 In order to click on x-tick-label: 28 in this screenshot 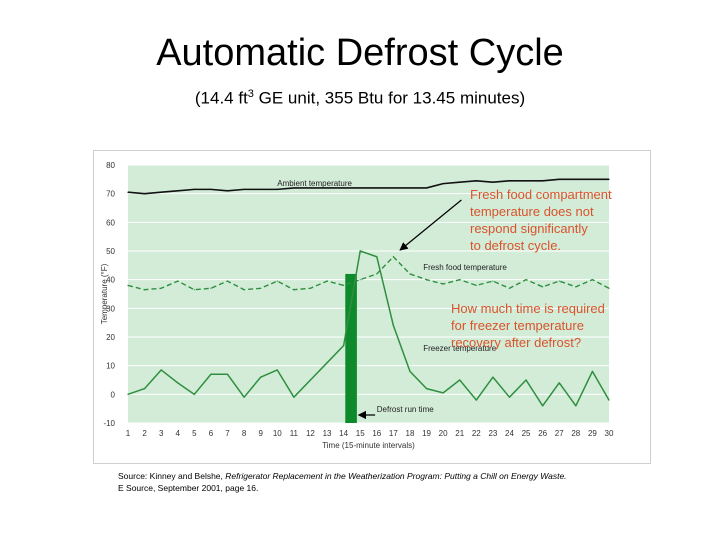, I will do `click(575, 433)`.